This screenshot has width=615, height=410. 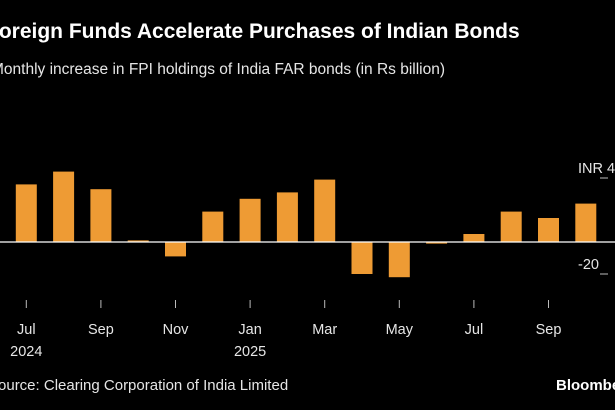 I want to click on bar-aug-2025, so click(x=511, y=226).